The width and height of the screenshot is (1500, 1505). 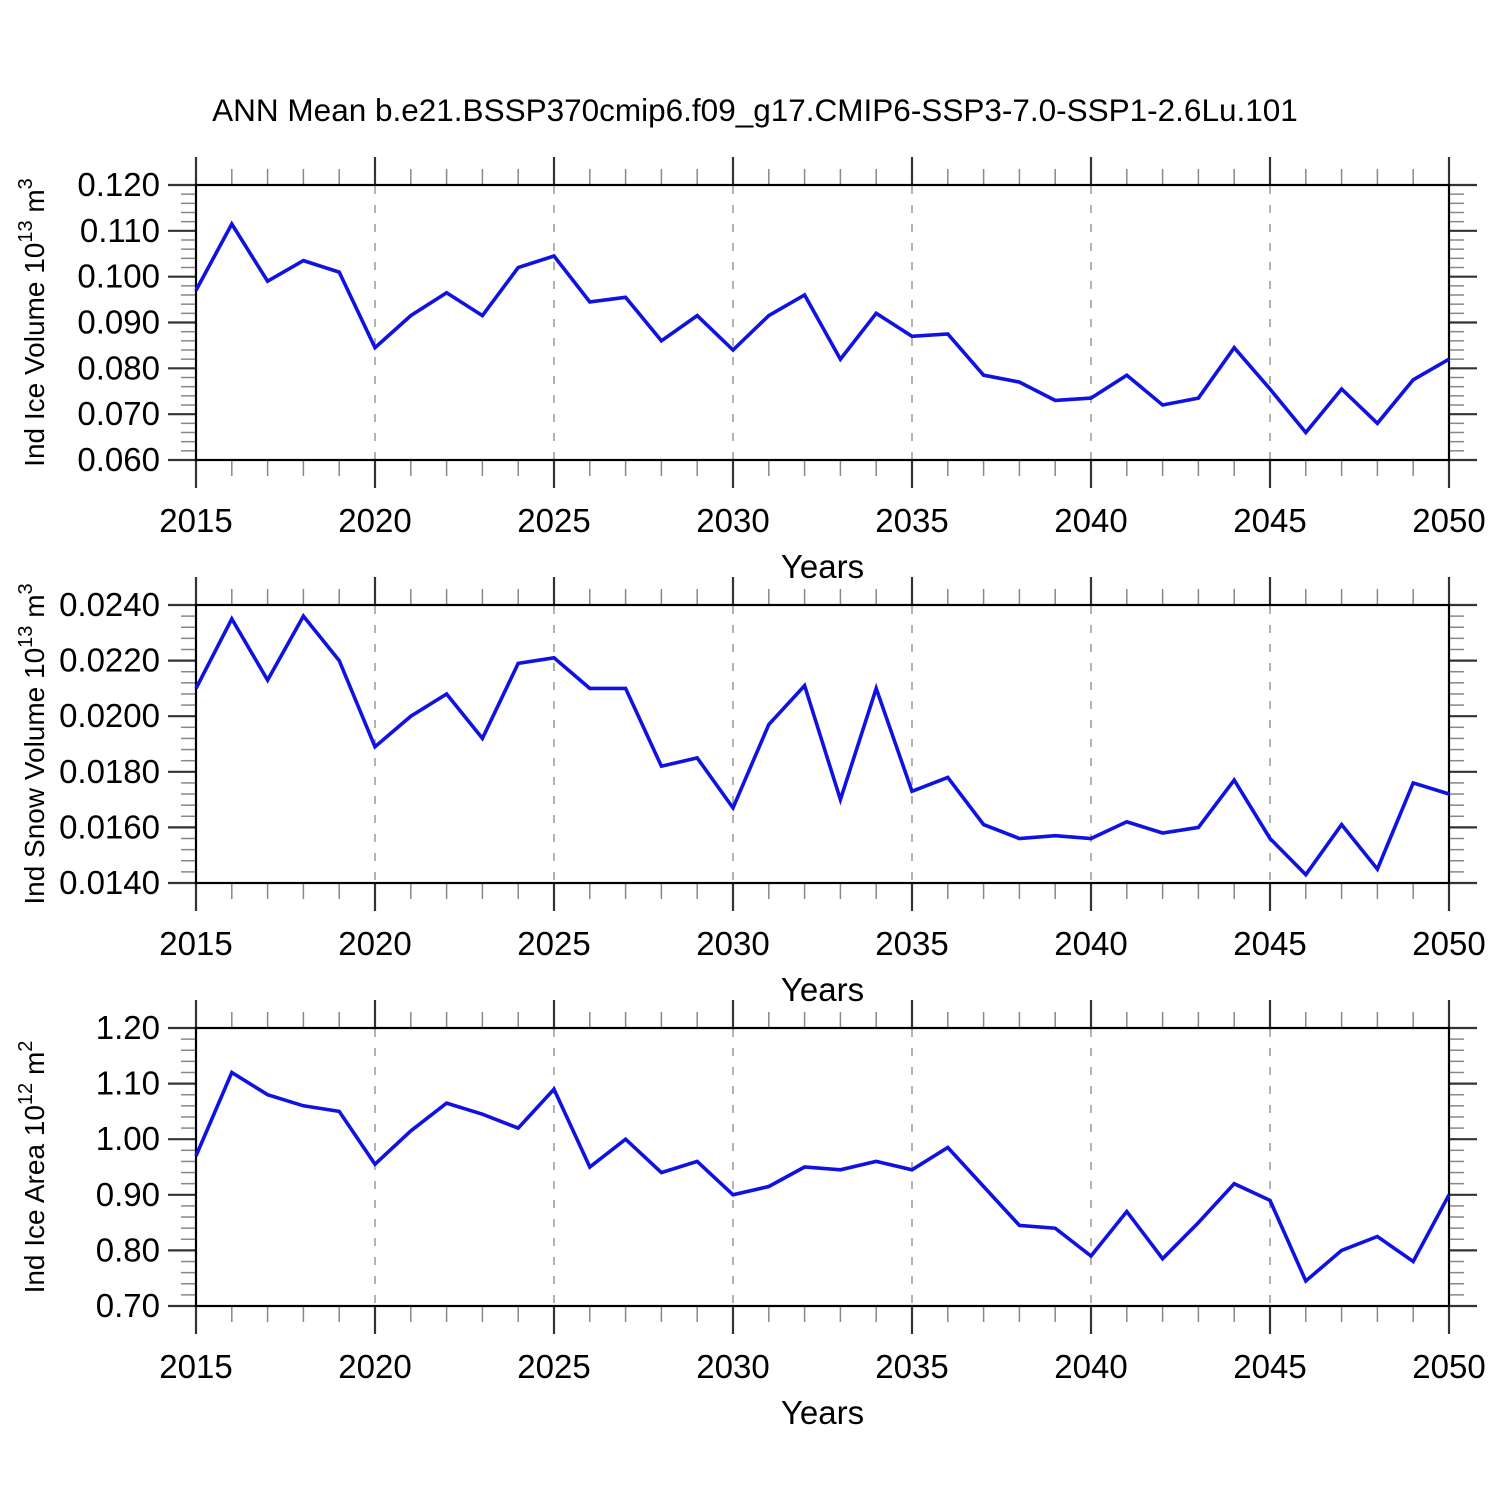 What do you see at coordinates (118, 276) in the screenshot?
I see `y-tick-label: 0.100` at bounding box center [118, 276].